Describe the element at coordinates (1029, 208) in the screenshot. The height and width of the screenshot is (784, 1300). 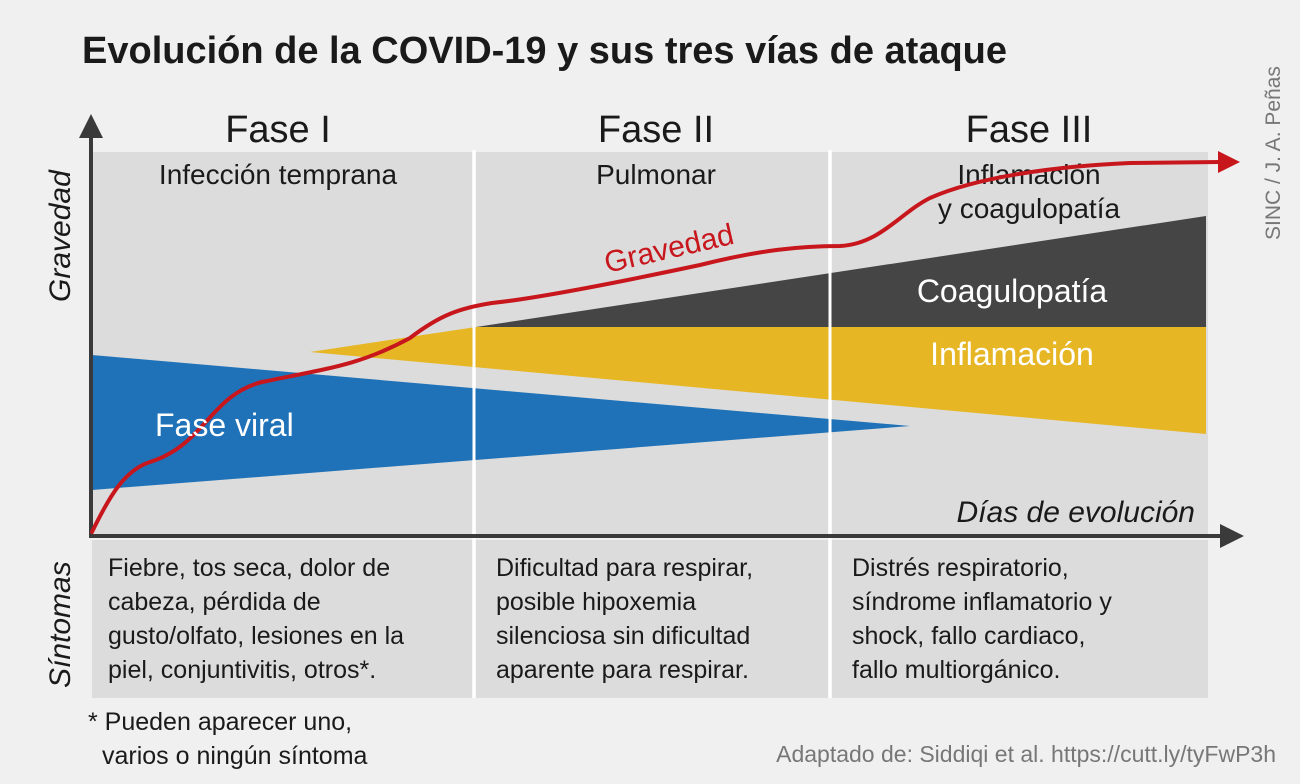
I see `phase-3-subtitle-line-2: y coagulopatía` at that location.